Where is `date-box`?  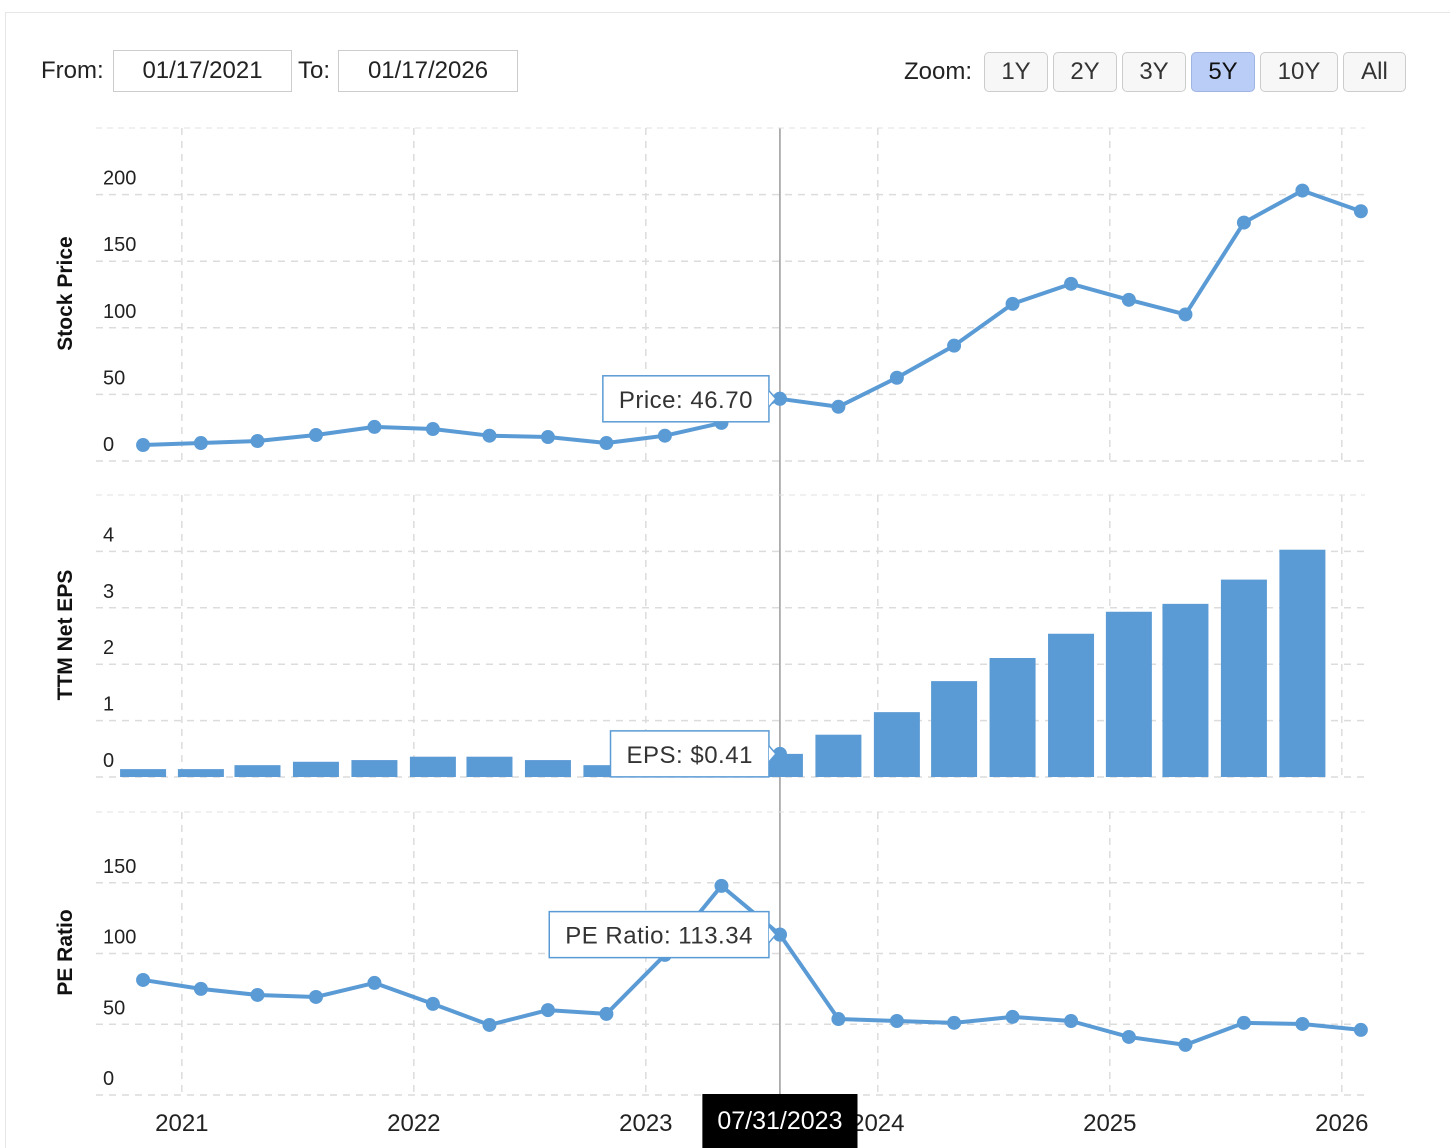
date-box is located at coordinates (780, 1121).